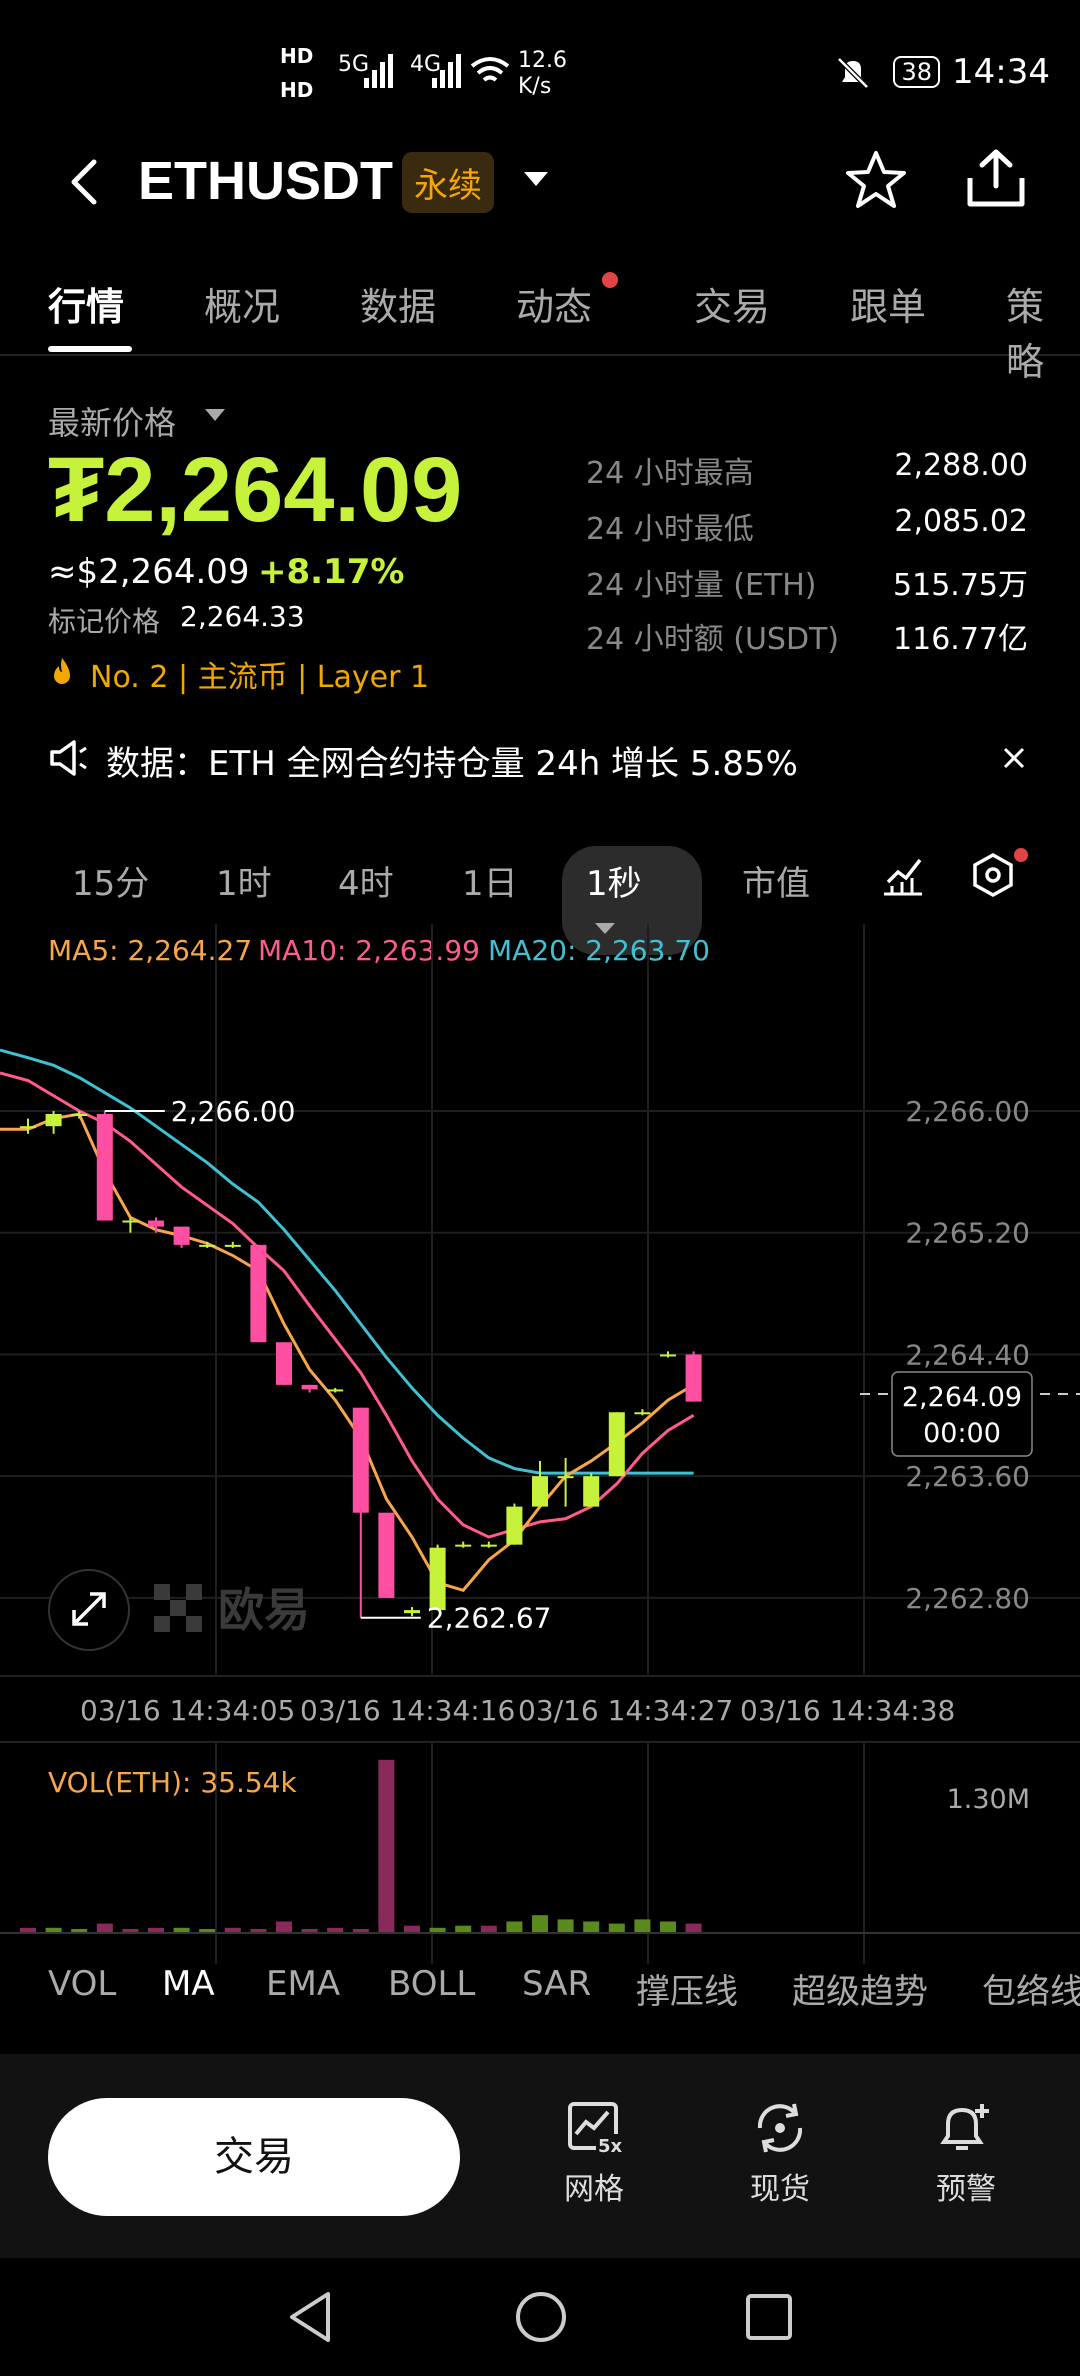 This screenshot has width=1080, height=2376. Describe the element at coordinates (776, 884) in the screenshot. I see `period-market-cap: 市值` at that location.